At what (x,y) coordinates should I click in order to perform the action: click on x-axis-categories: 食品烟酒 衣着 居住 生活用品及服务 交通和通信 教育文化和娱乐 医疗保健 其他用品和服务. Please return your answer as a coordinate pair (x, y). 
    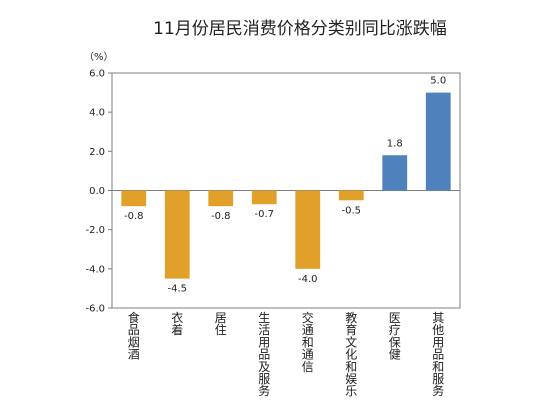
    Looking at the image, I should click on (286, 354).